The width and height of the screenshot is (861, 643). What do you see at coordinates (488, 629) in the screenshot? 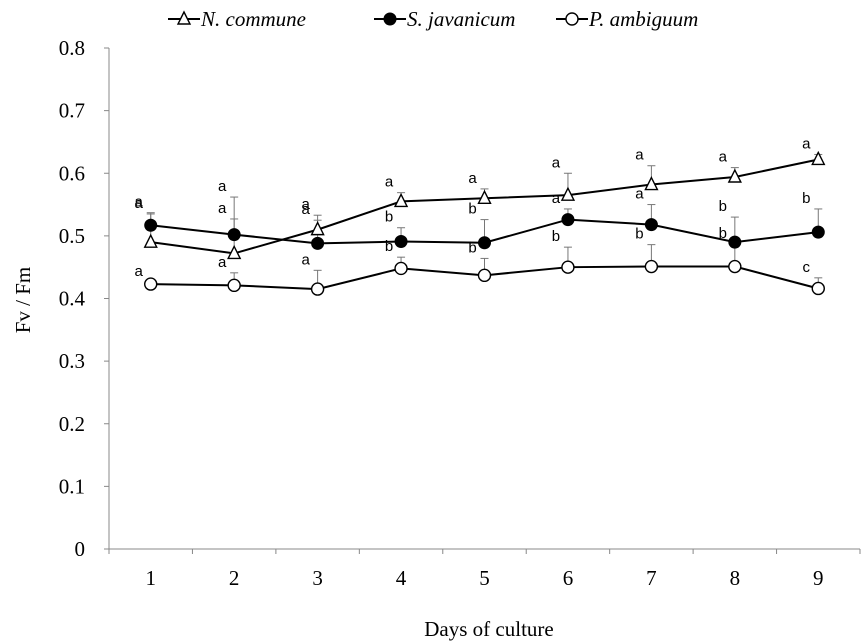
I see `x-axis-label: Days of culture` at bounding box center [488, 629].